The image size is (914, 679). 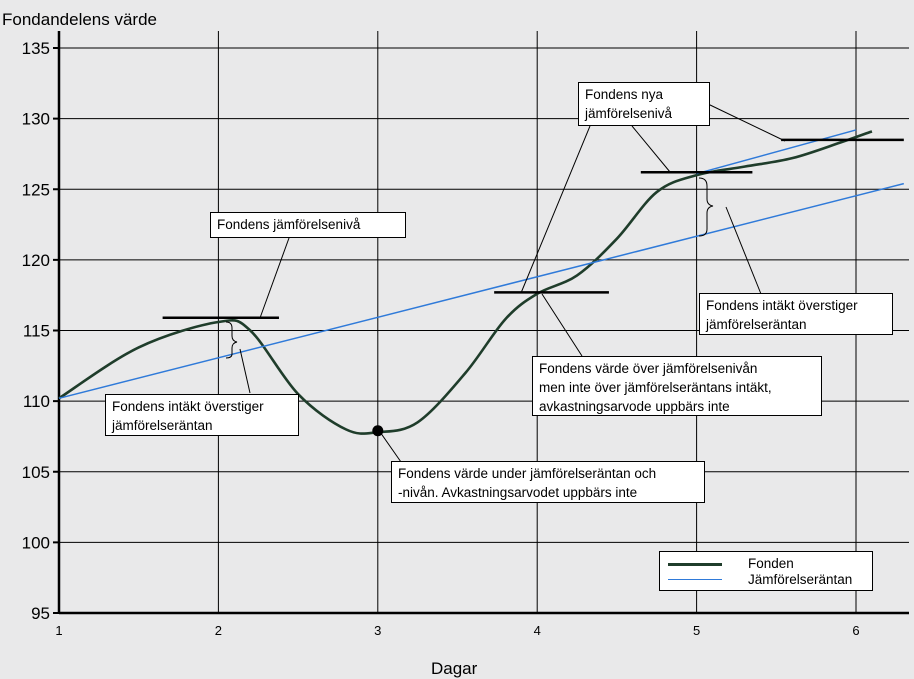 I want to click on legend-swatch-jamforelseranta, so click(x=695, y=579).